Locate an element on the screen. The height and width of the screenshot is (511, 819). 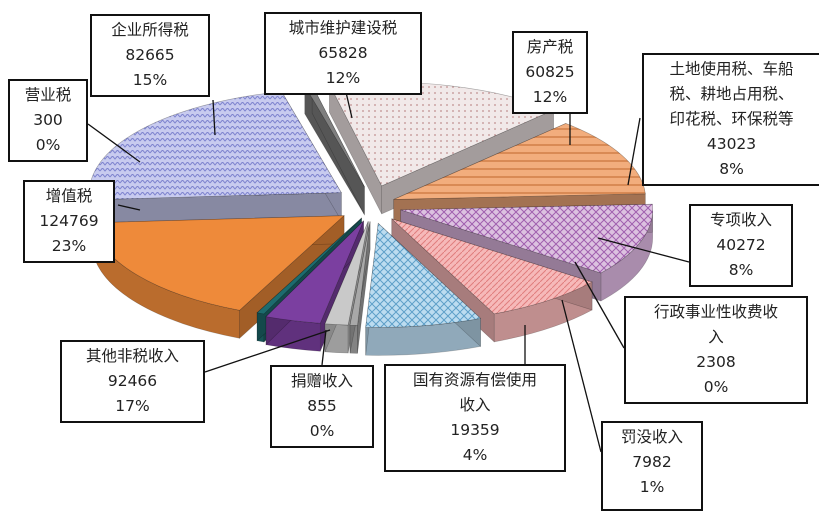
label-property-tax: 房产税 60825 12% is located at coordinates (550, 72).